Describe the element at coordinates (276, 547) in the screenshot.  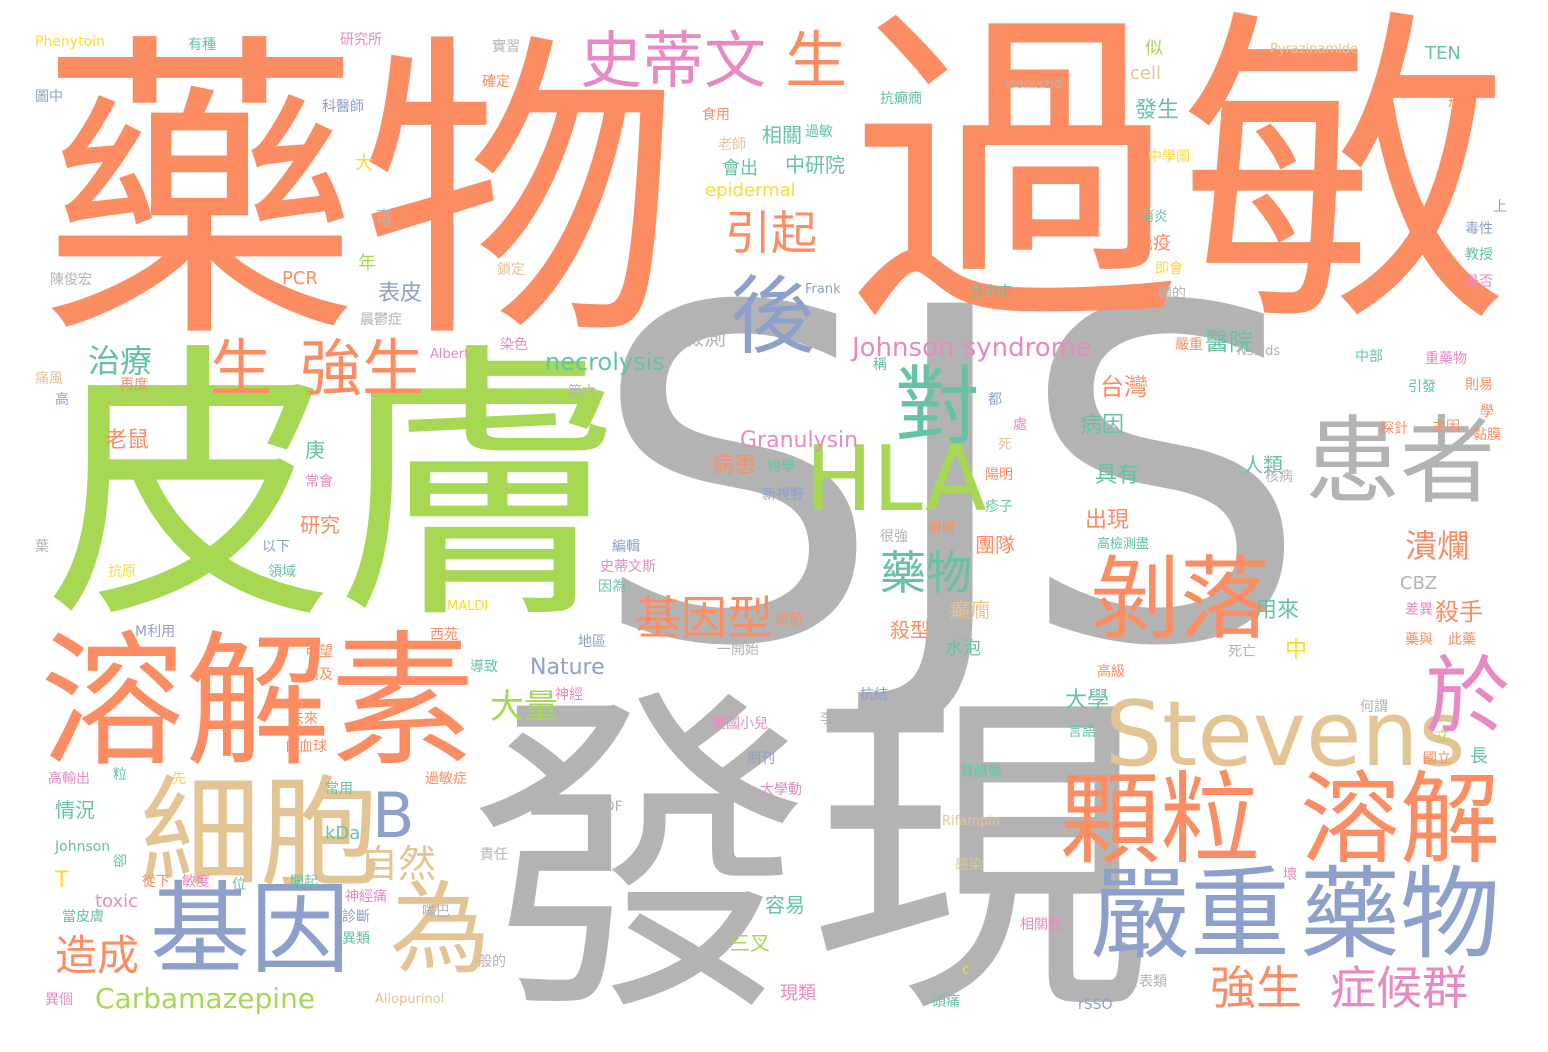
I see `word-yixia: 以下` at that location.